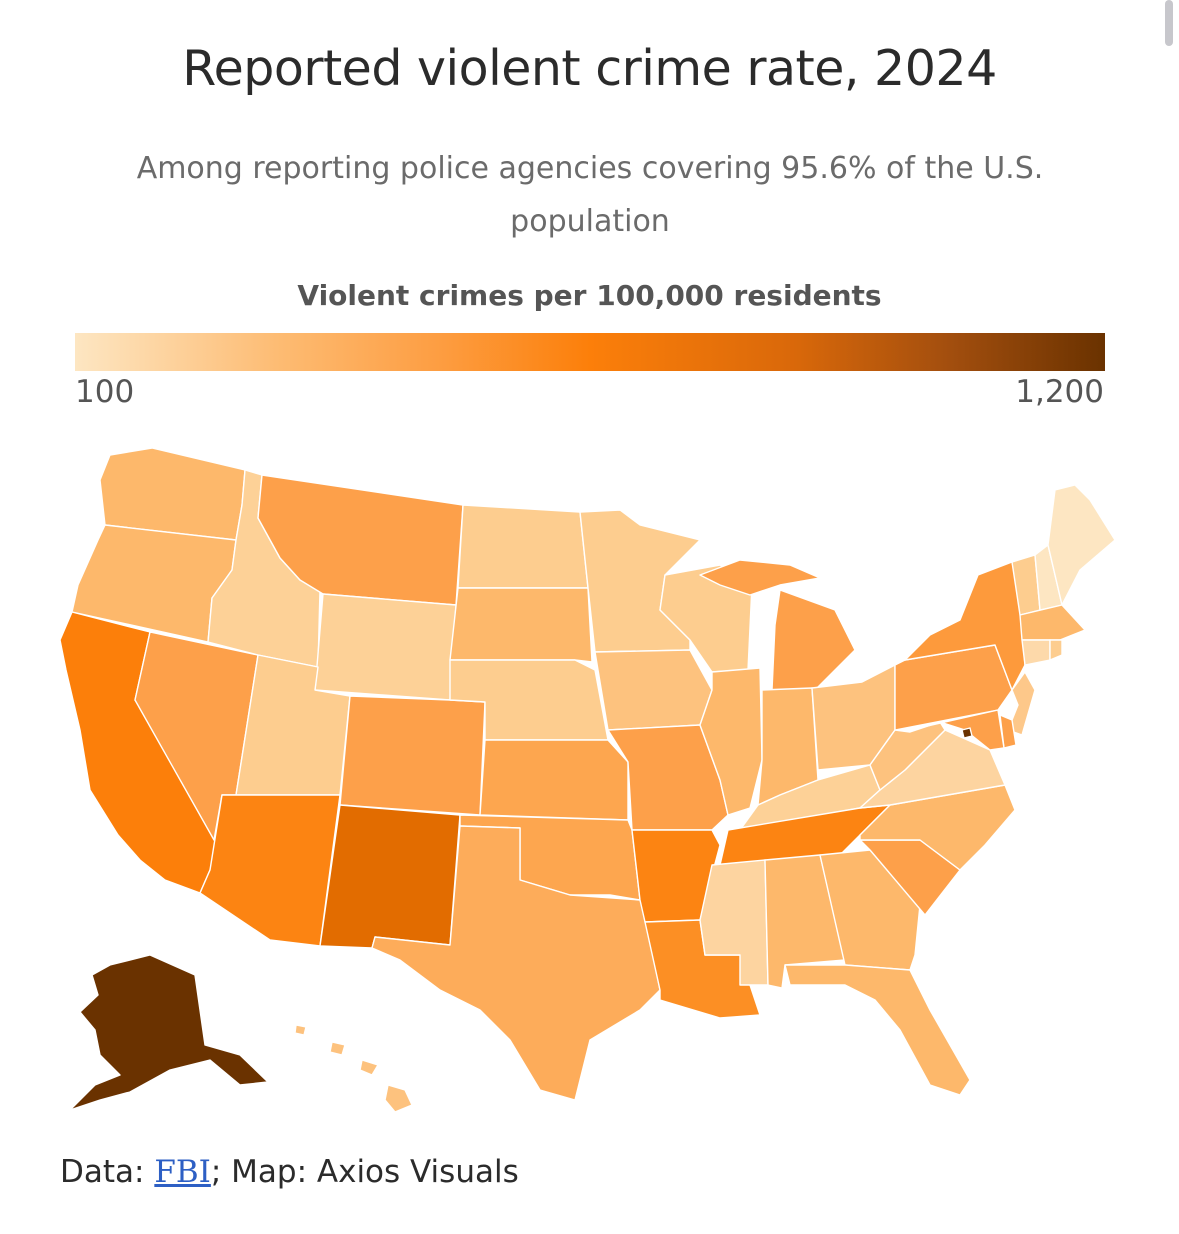 This screenshot has width=1179, height=1234. Describe the element at coordinates (1052, 622) in the screenshot. I see `state-ma` at that location.